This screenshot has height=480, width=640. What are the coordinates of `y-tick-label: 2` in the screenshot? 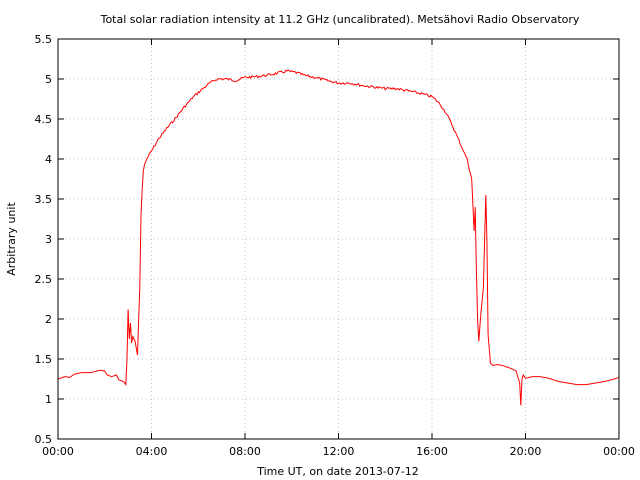 It's located at (48, 319).